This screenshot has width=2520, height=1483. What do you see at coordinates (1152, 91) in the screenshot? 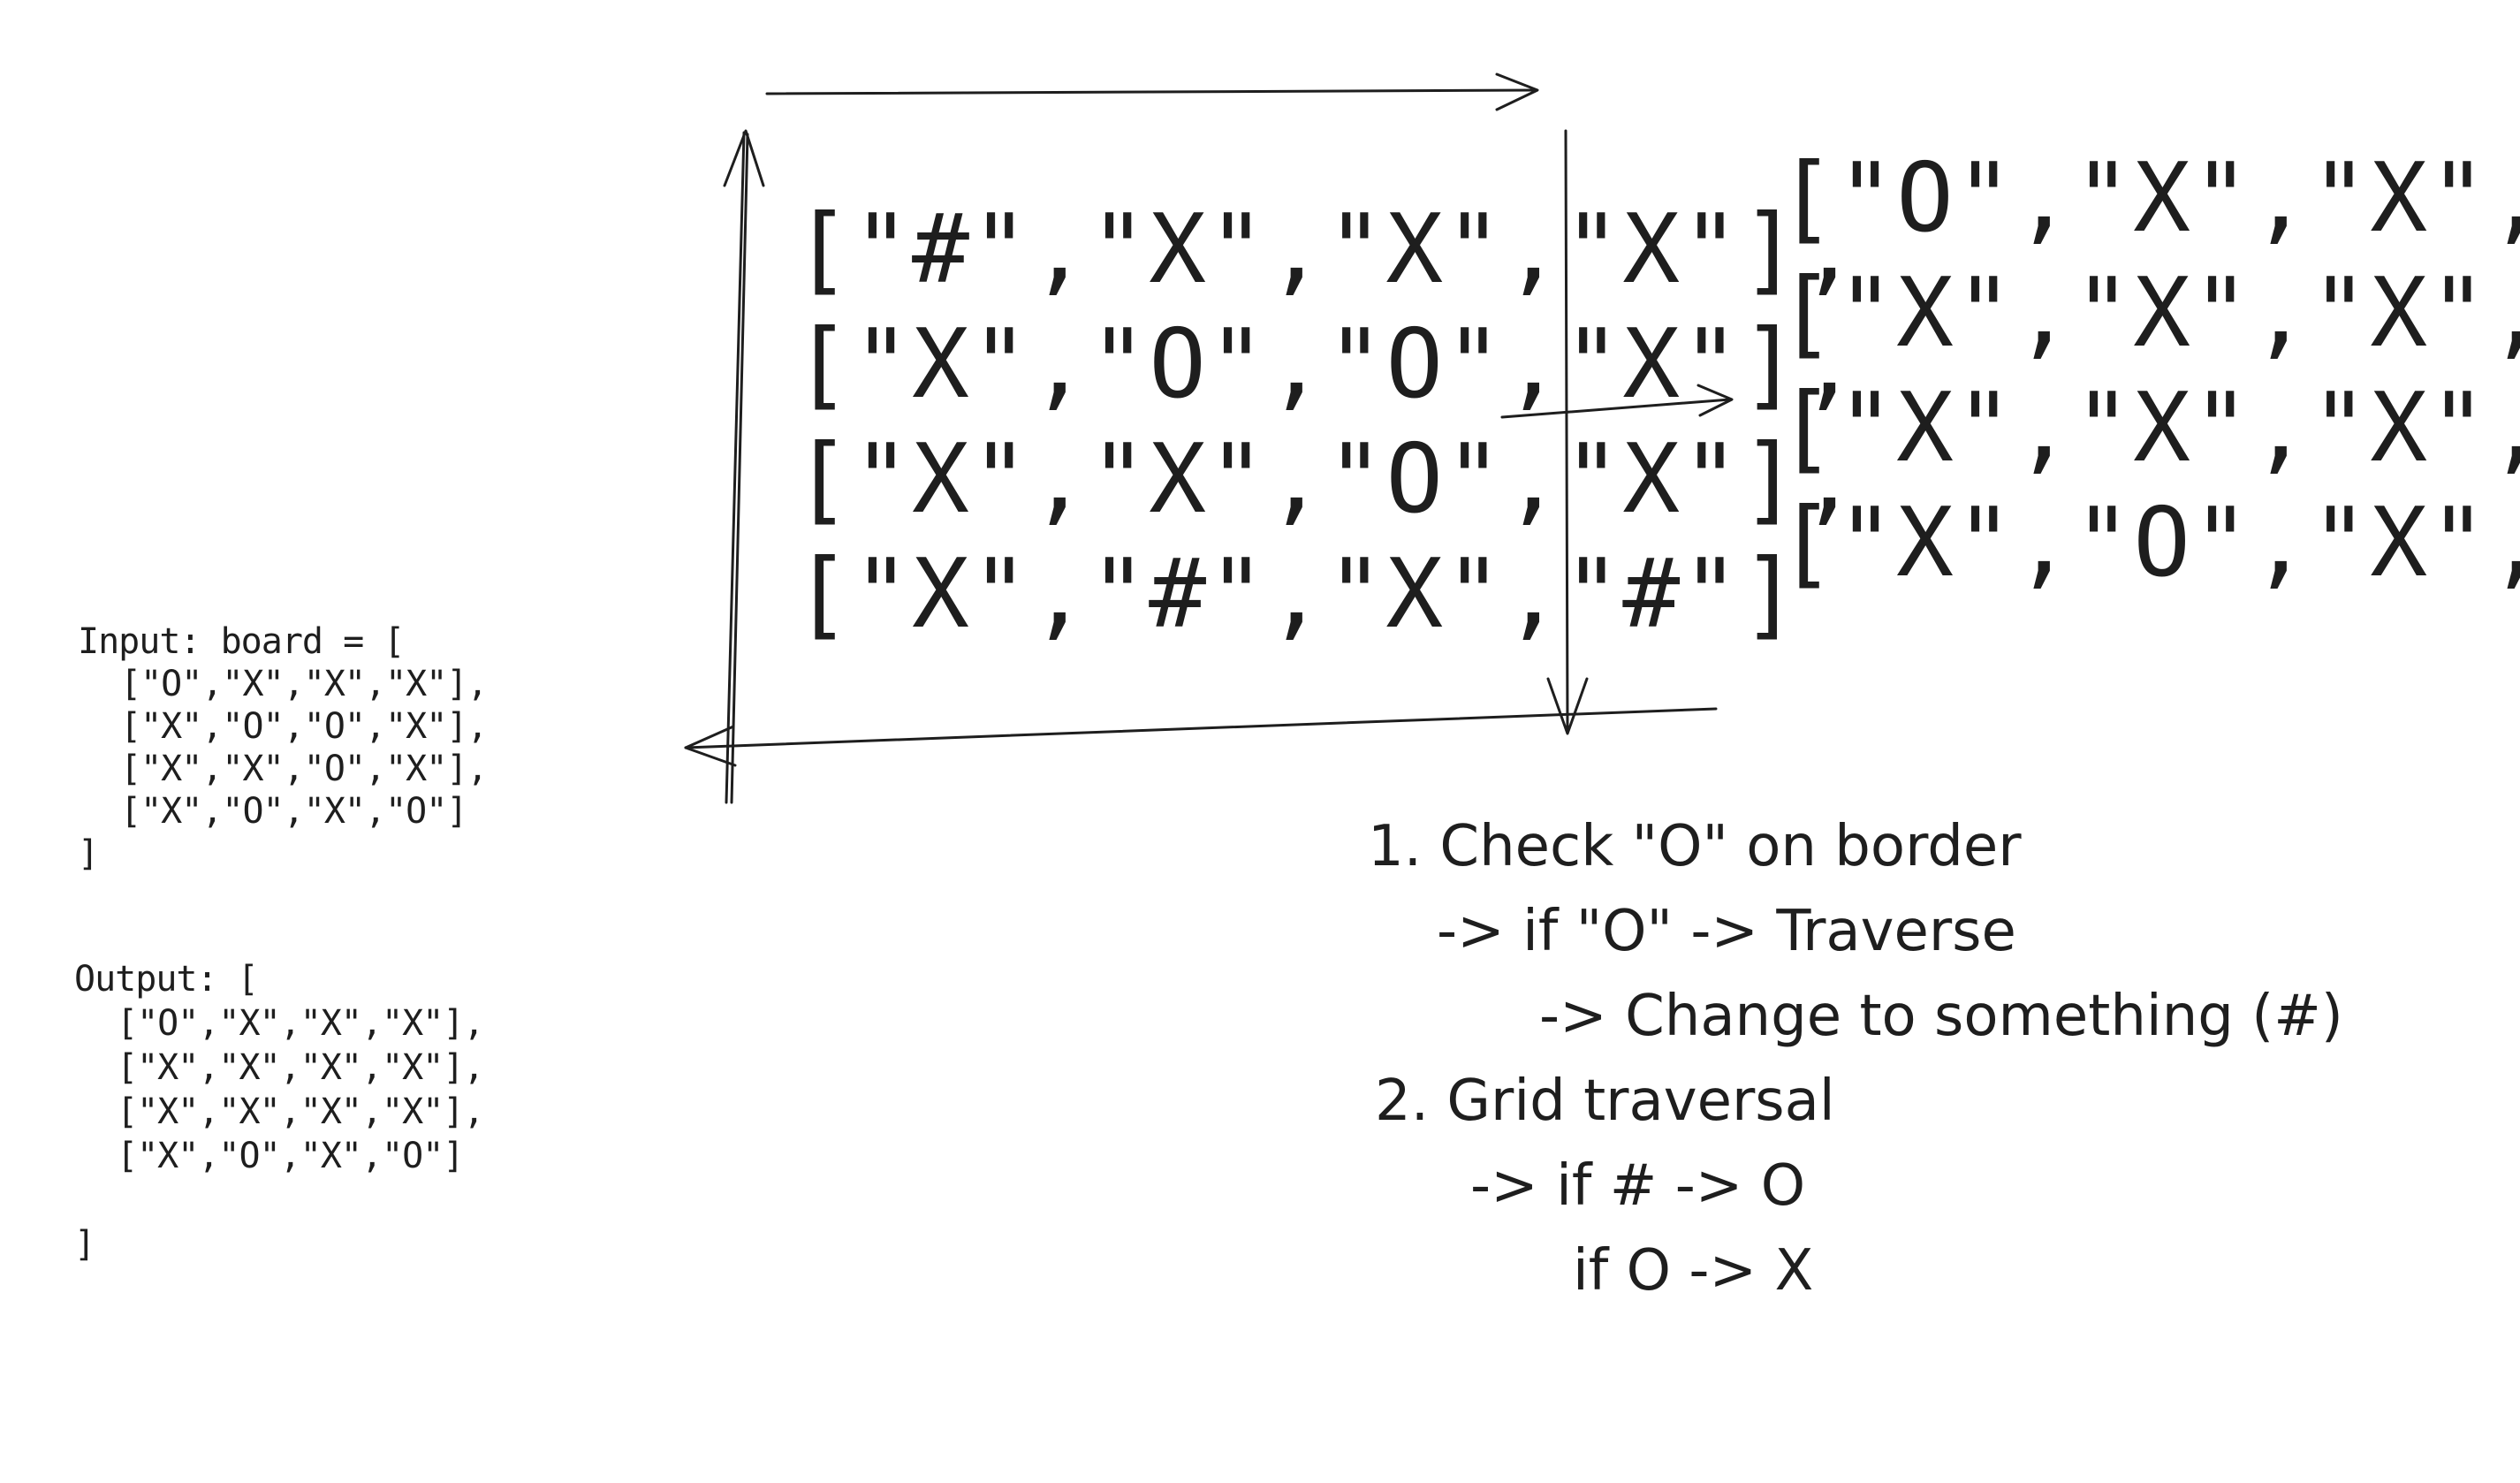
I see `top-traversal-arrow` at bounding box center [1152, 91].